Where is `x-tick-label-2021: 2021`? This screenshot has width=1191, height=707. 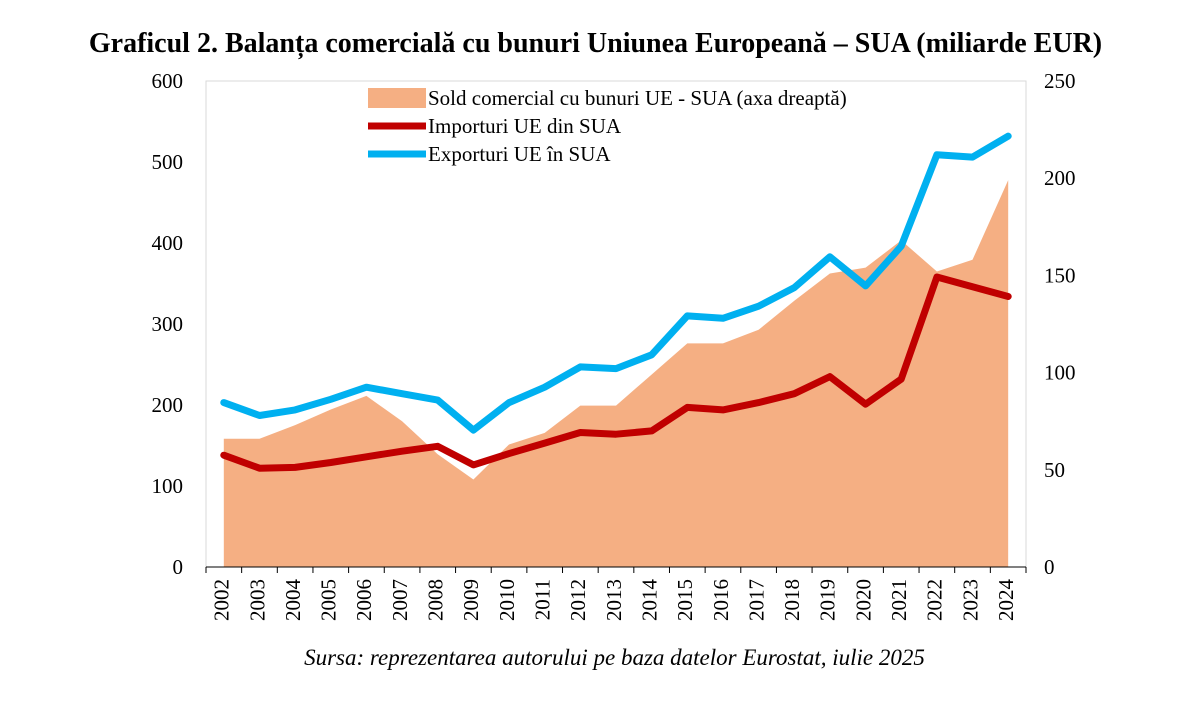
x-tick-label-2021: 2021 is located at coordinates (899, 600).